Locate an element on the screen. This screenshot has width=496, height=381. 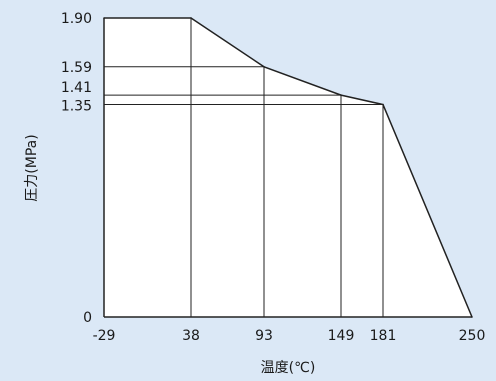
x-axis-label: 温度(℃) is located at coordinates (288, 368).